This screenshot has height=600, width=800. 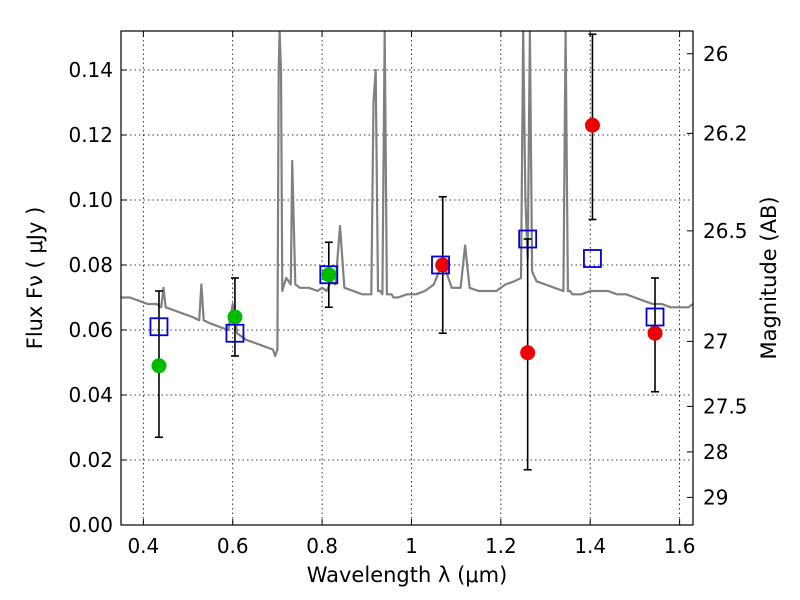 I want to click on x-tick-label: 1.6, so click(x=680, y=546).